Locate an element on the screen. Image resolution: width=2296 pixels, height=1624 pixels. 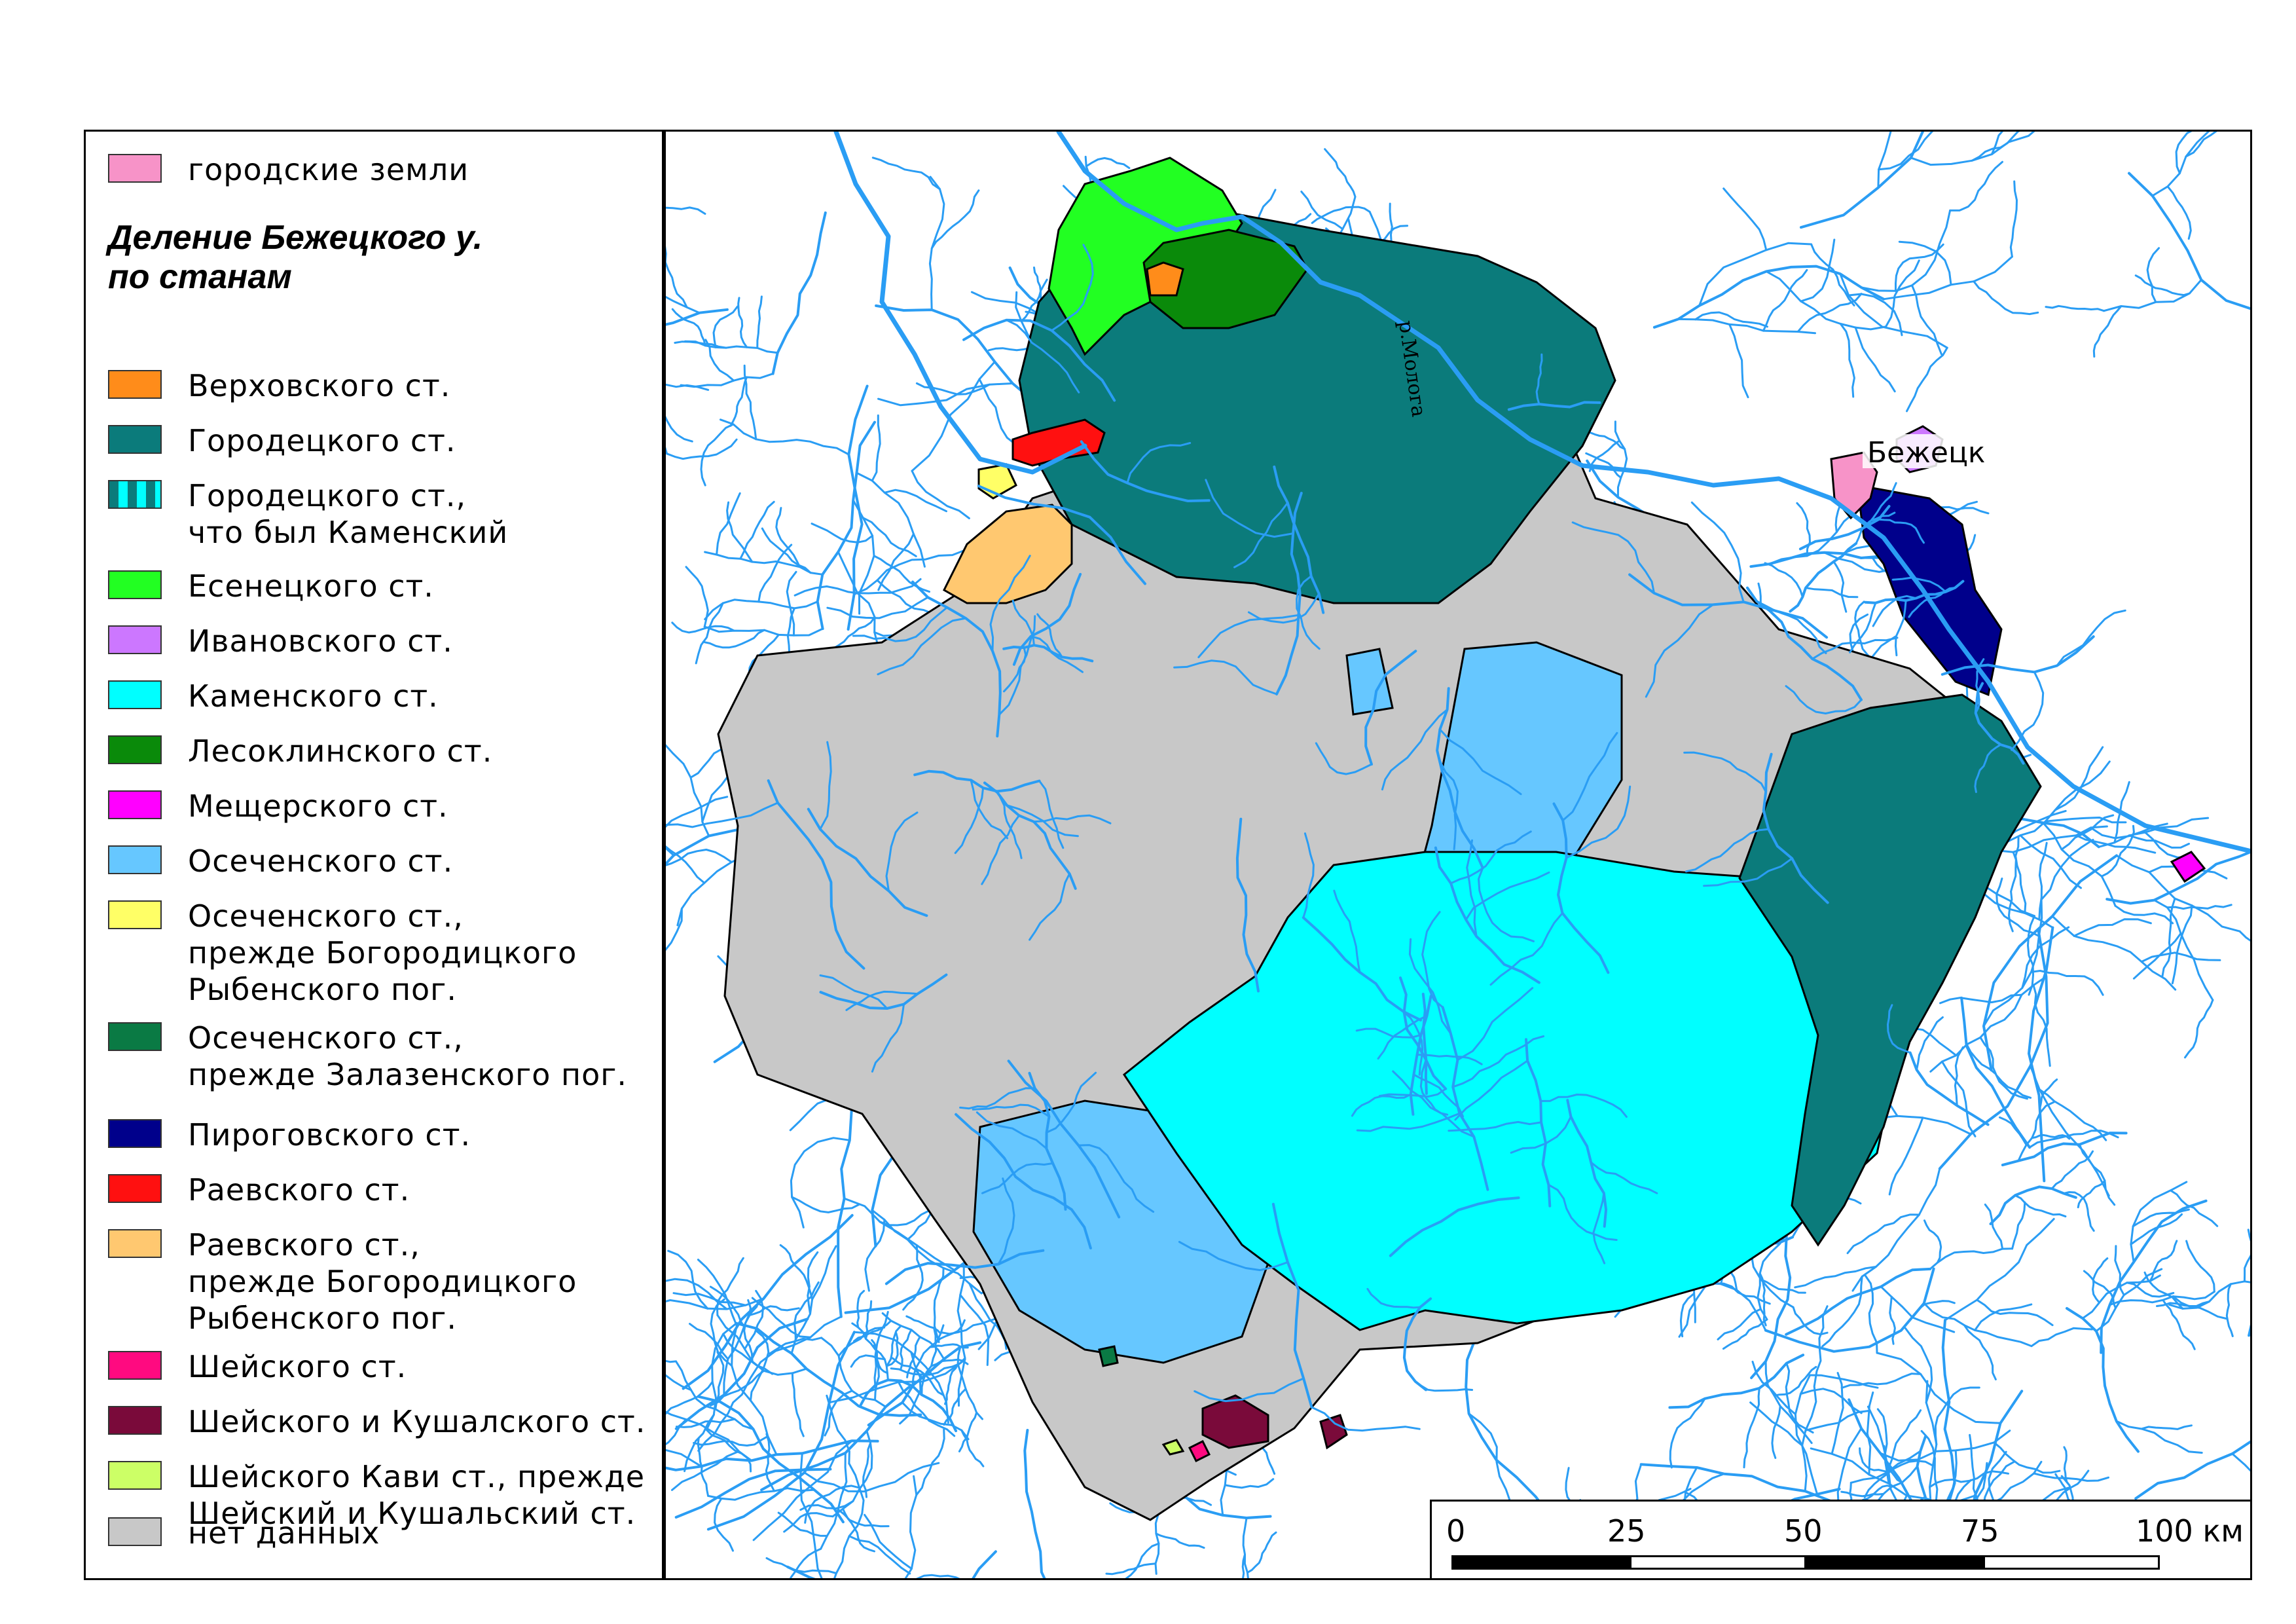
legend-item: Каменского ст. is located at coordinates (273, 696).